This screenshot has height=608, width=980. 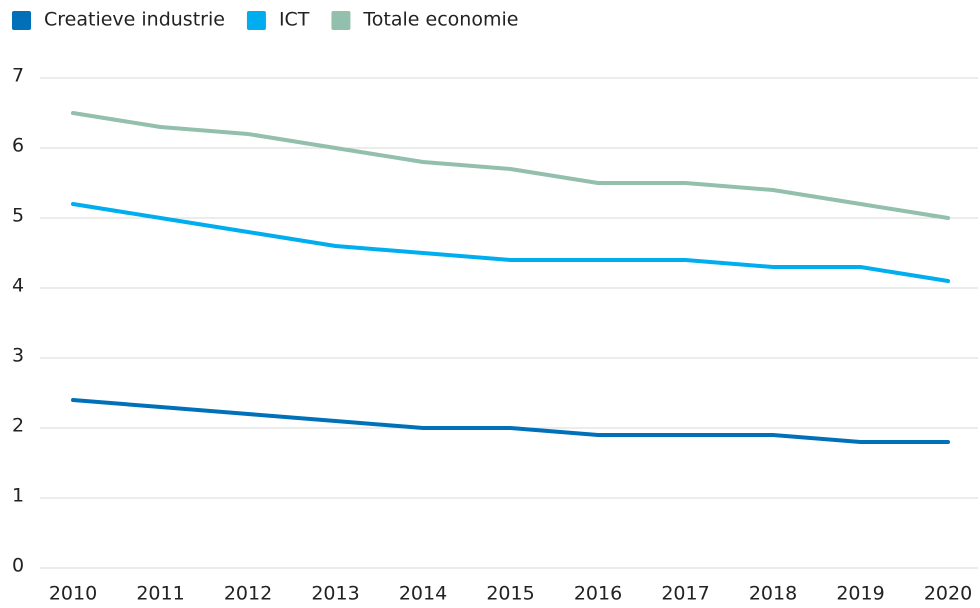 What do you see at coordinates (18, 496) in the screenshot?
I see `y-tick-label: 1` at bounding box center [18, 496].